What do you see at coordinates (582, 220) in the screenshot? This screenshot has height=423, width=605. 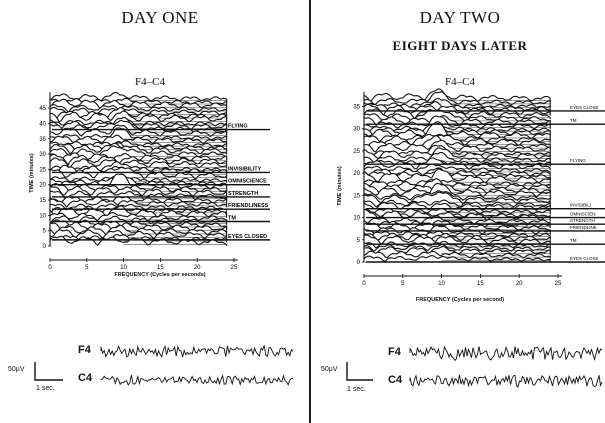 I see `right-condition-label: STRENGTH` at bounding box center [582, 220].